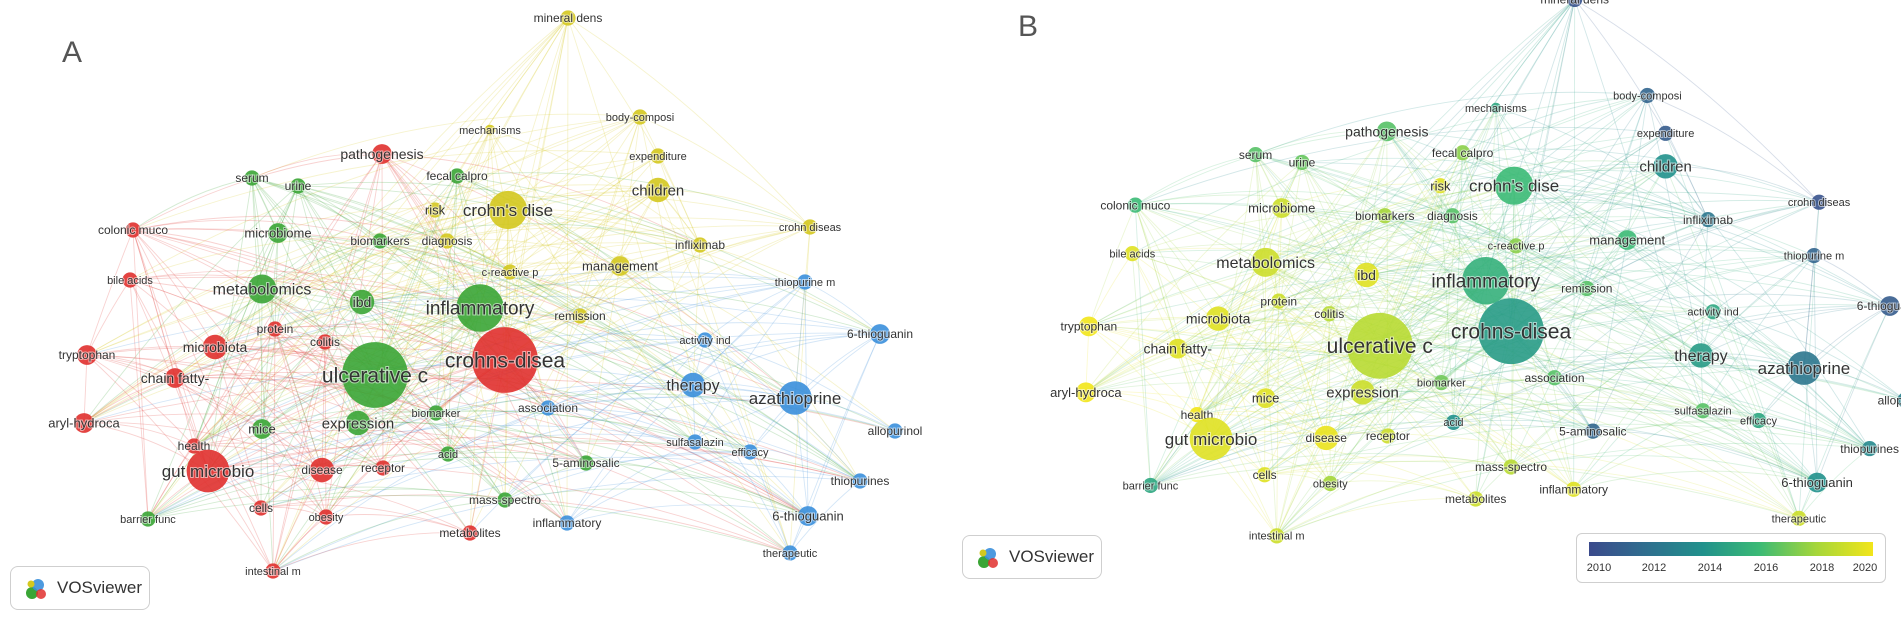 Image resolution: width=1901 pixels, height=617 pixels. Describe the element at coordinates (325, 342) in the screenshot. I see `keyword-node-colitis` at that location.